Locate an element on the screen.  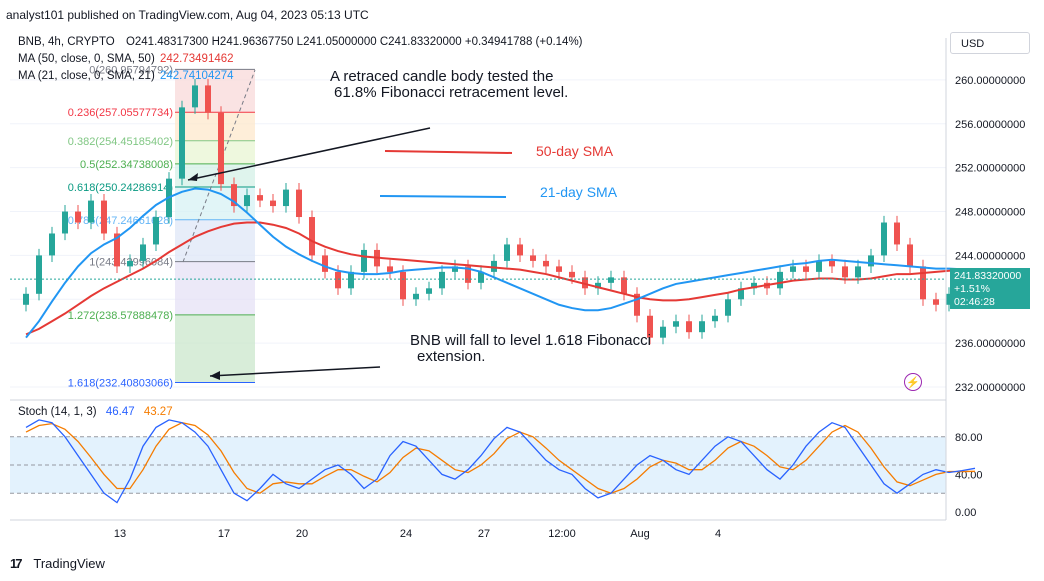
ma21-legend: MA (21, close, 0, SMA, 21) 242.74104274 is located at coordinates (126, 76).